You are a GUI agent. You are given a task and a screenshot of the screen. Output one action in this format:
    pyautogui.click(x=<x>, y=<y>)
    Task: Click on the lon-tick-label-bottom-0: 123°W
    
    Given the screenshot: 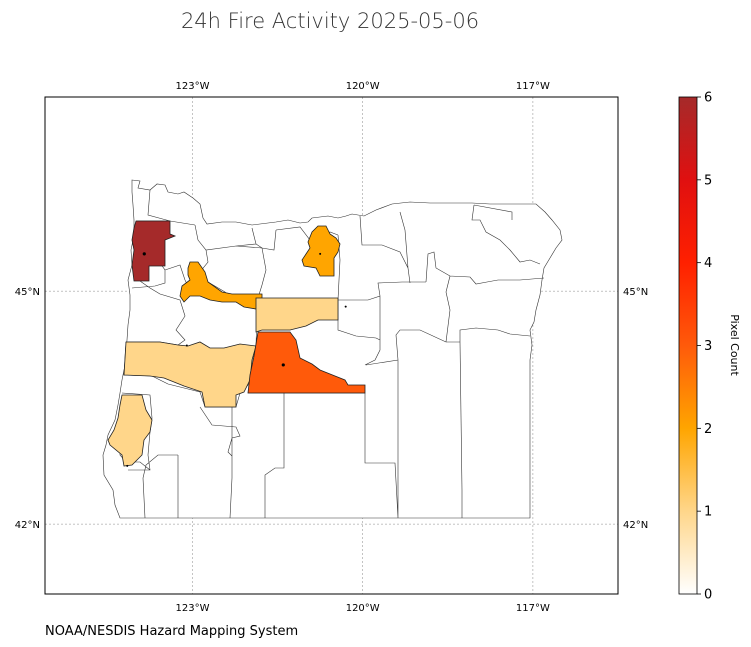 What is the action you would take?
    pyautogui.click(x=193, y=608)
    